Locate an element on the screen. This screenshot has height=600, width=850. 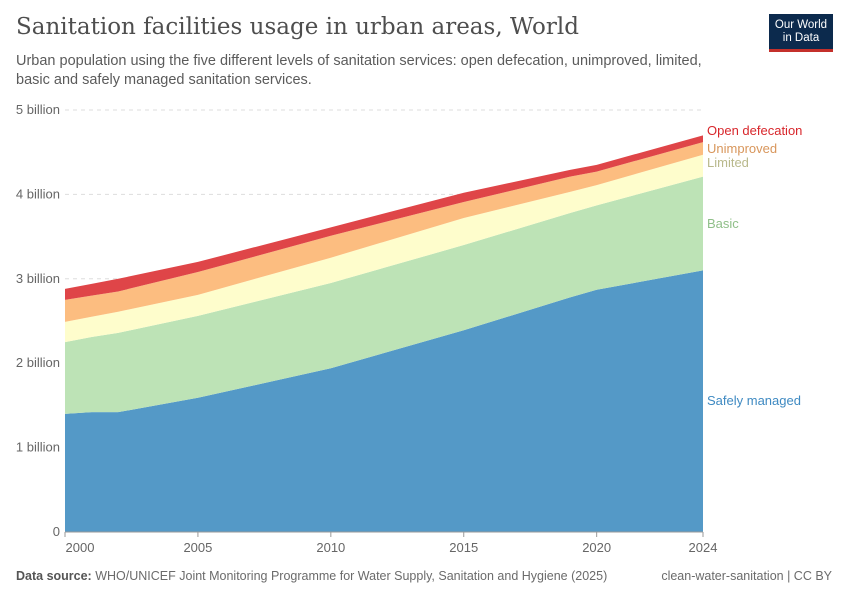
license: clean-water-sanitation | CC BY is located at coordinates (746, 576).